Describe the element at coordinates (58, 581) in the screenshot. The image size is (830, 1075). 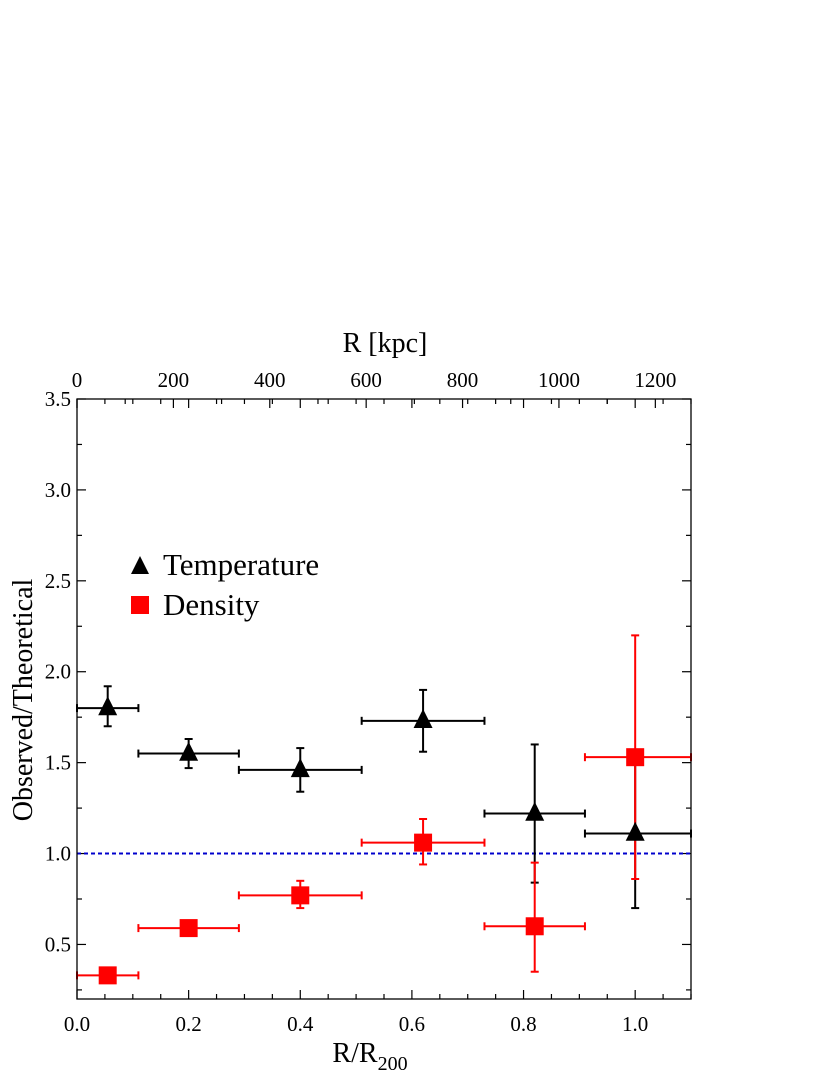
I see `y-tick-label: 2.5` at that location.